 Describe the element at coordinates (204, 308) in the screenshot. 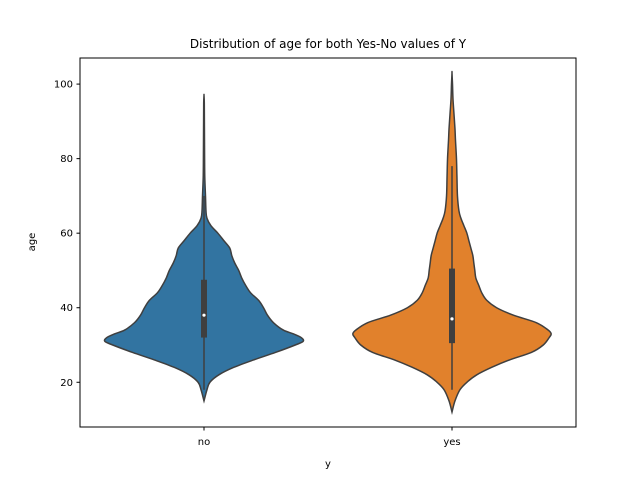

I see `iqr-box-no` at that location.